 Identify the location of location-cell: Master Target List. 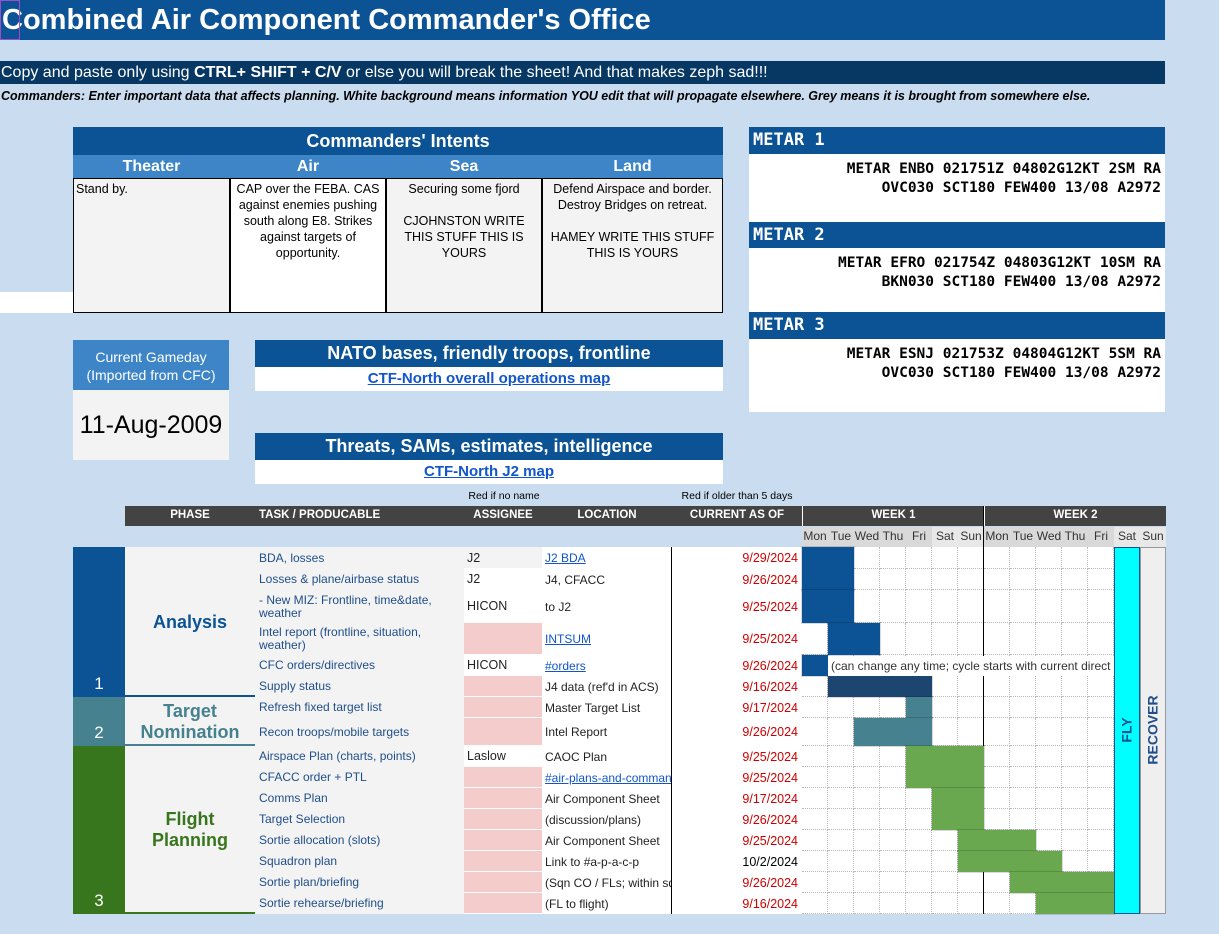
(607, 707).